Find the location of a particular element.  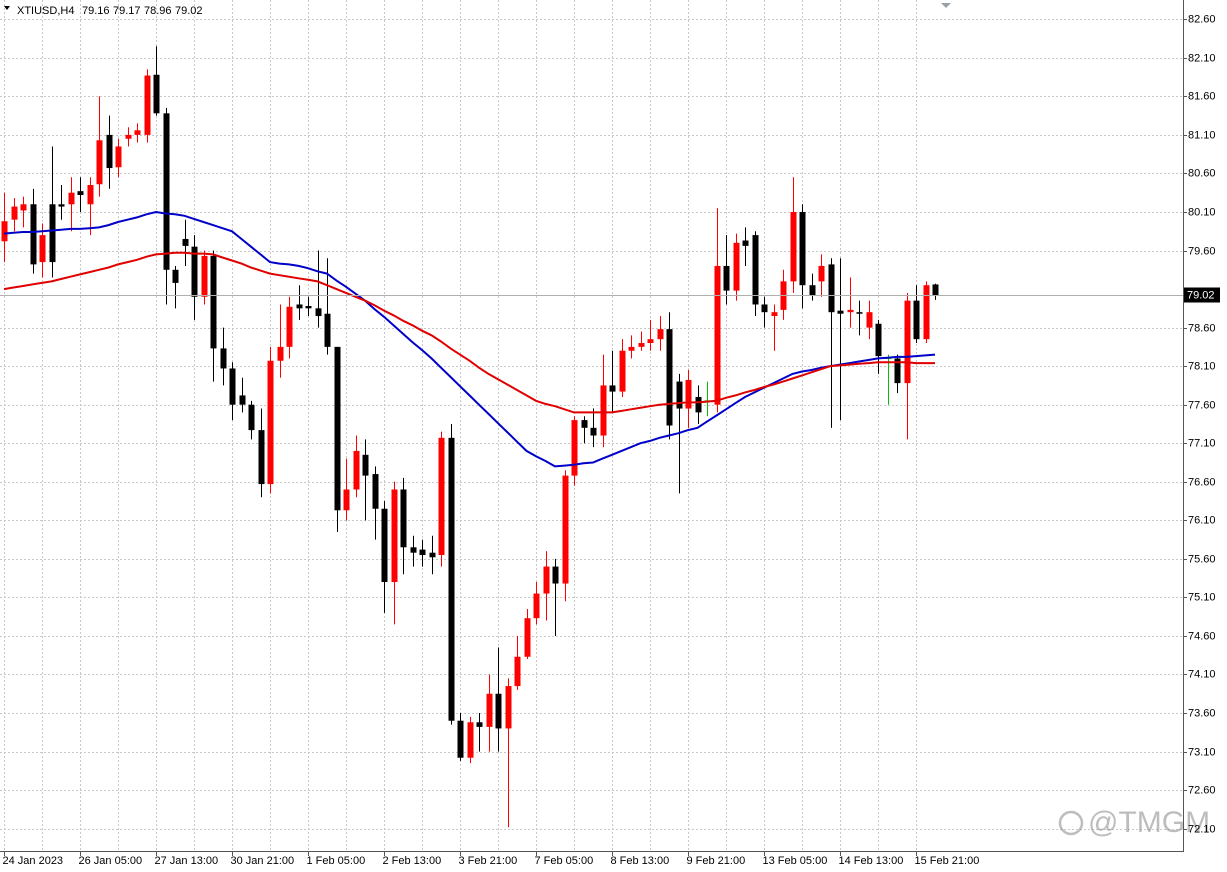

y-tick-label: 82.10 is located at coordinates (1202, 58).